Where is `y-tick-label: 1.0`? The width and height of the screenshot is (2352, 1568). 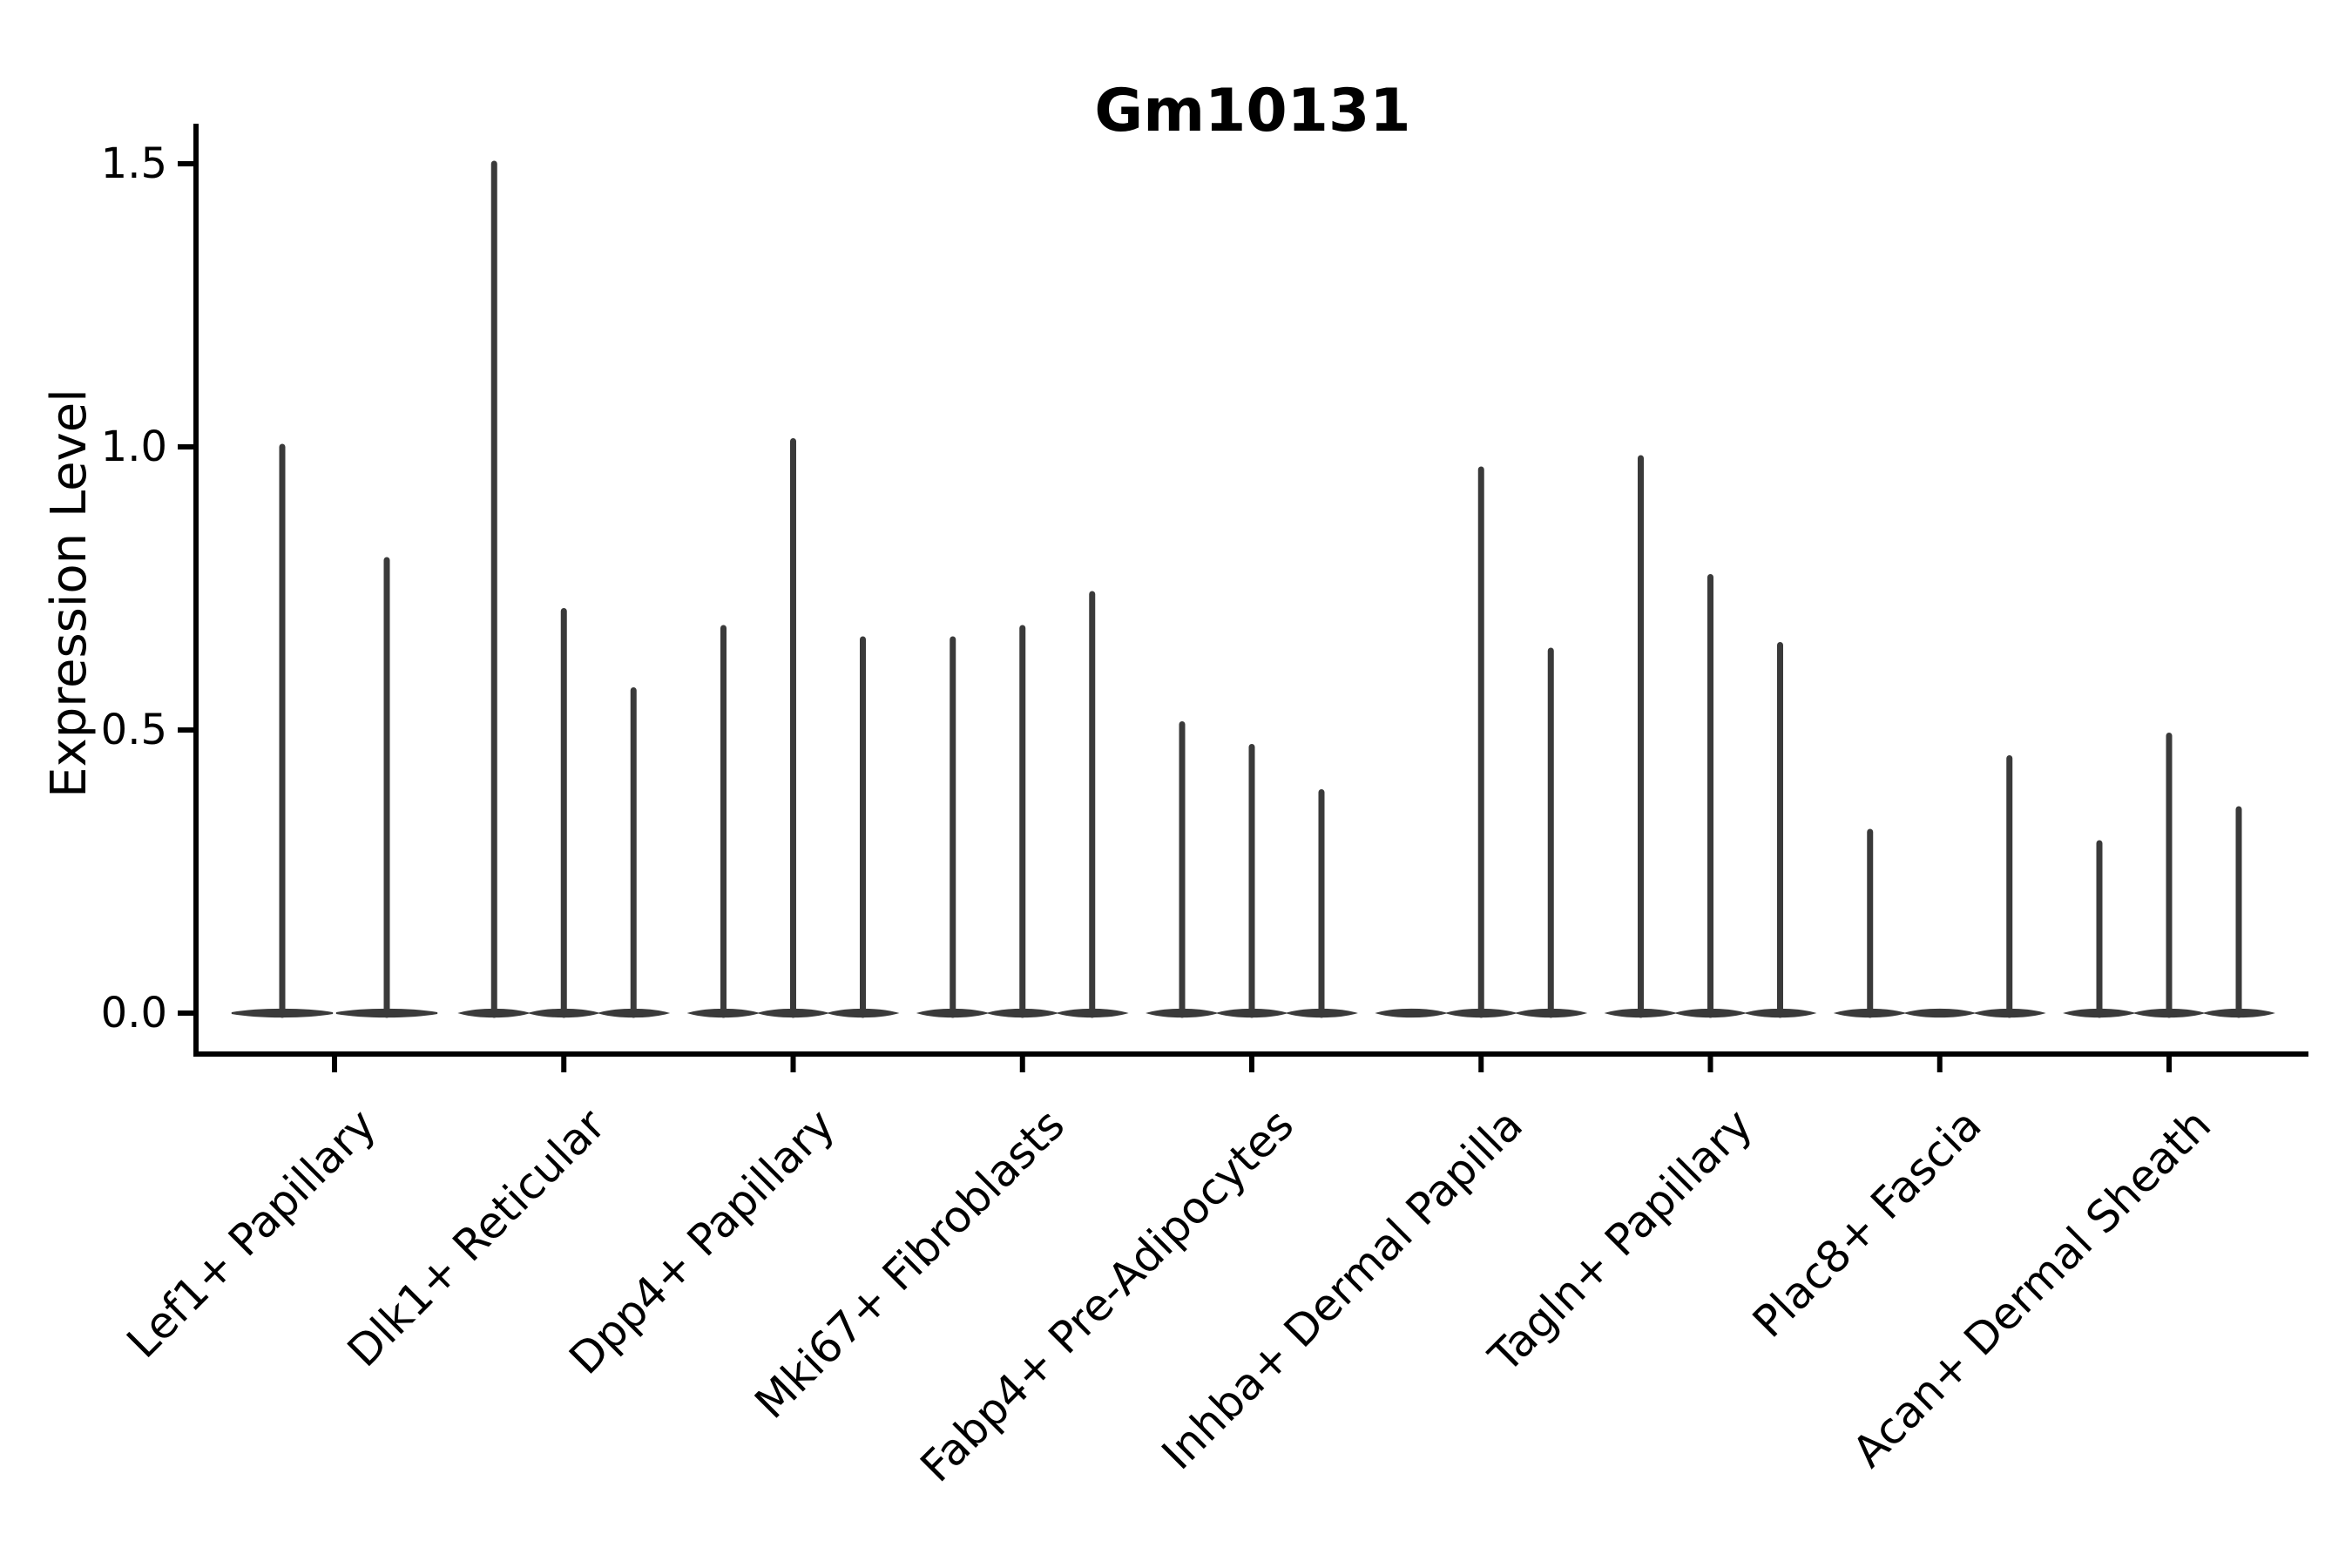
y-tick-label: 1.0 is located at coordinates (134, 446).